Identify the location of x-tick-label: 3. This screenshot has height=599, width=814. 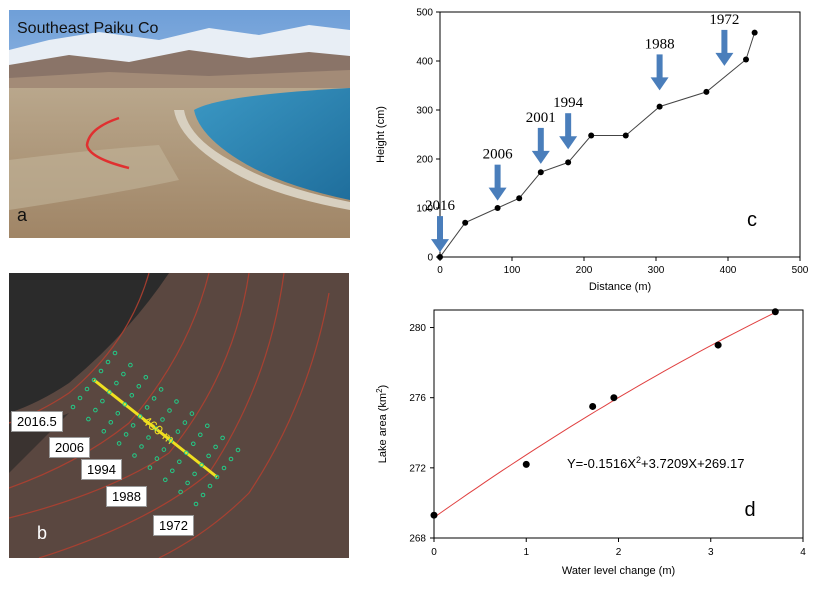
(711, 552).